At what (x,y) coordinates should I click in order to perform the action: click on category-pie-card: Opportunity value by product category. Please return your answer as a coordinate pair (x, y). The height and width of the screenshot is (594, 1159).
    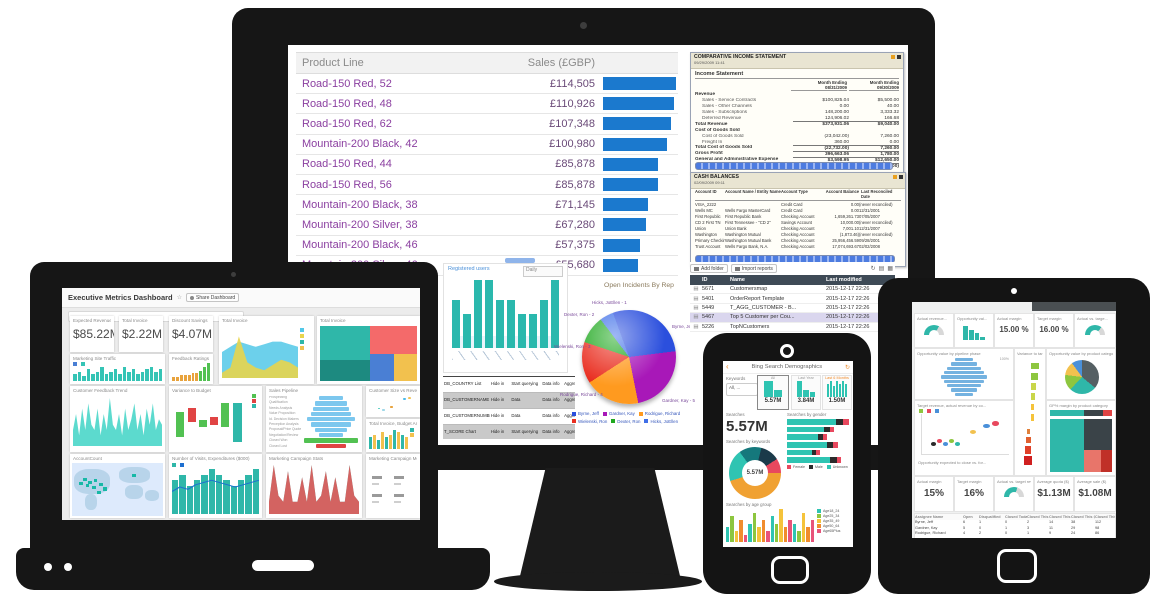
    Looking at the image, I should click on (1081, 374).